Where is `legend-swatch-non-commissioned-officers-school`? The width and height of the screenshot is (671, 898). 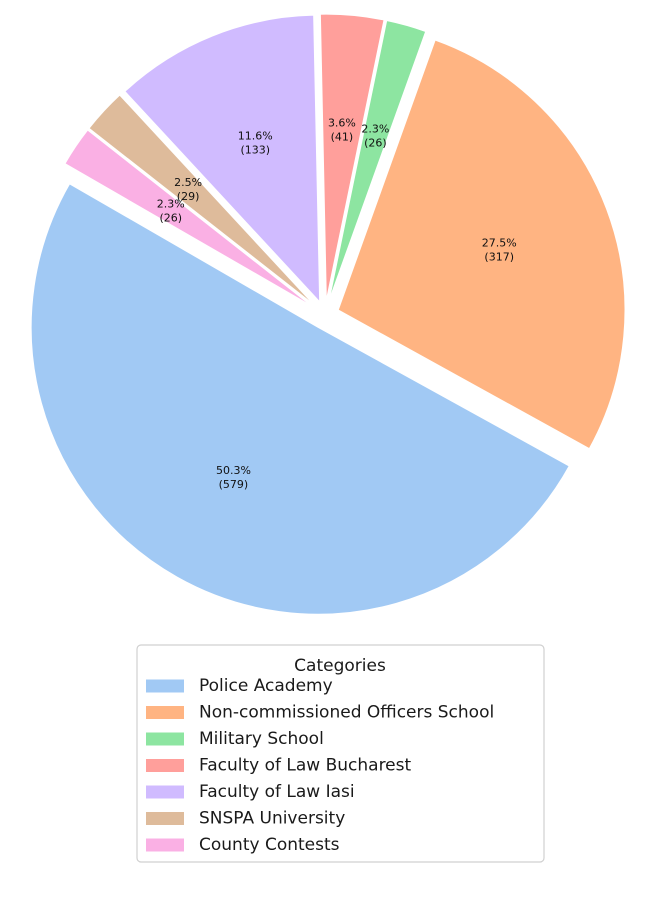
legend-swatch-non-commissioned-officers-school is located at coordinates (165, 712).